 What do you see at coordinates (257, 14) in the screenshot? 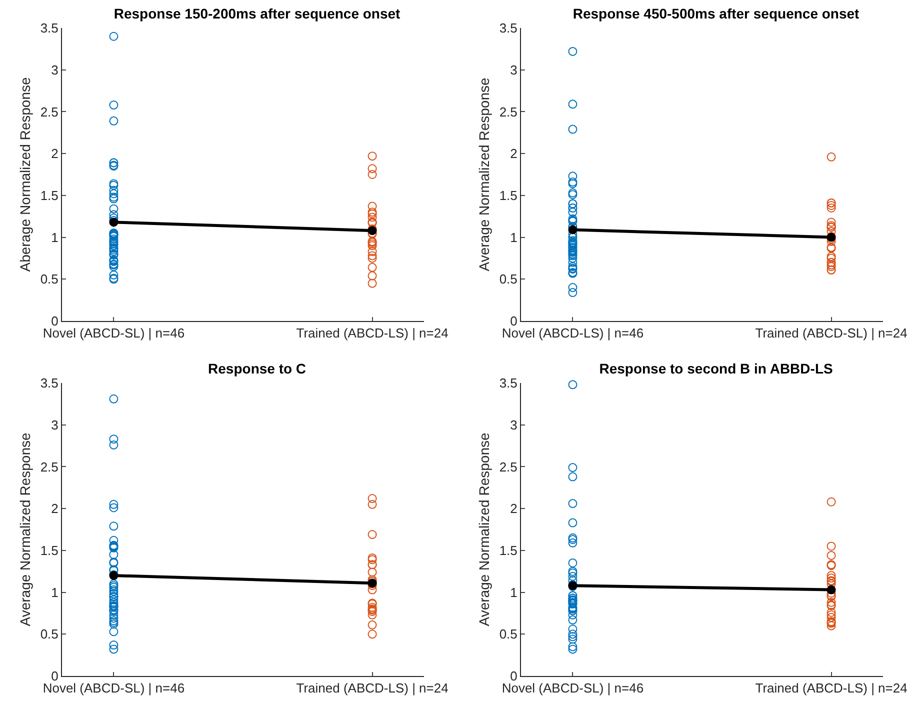
I see `chart-title: Response 150-200ms after sequence onset` at bounding box center [257, 14].